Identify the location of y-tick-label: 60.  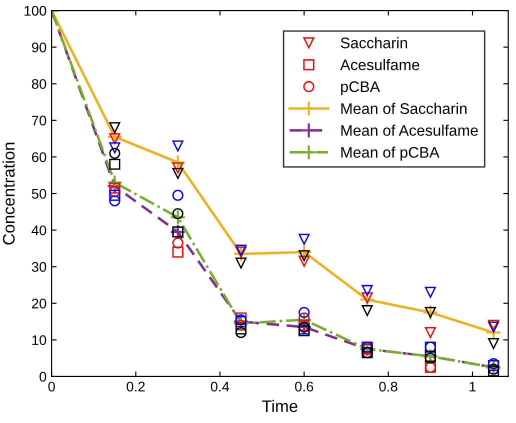
(39, 157).